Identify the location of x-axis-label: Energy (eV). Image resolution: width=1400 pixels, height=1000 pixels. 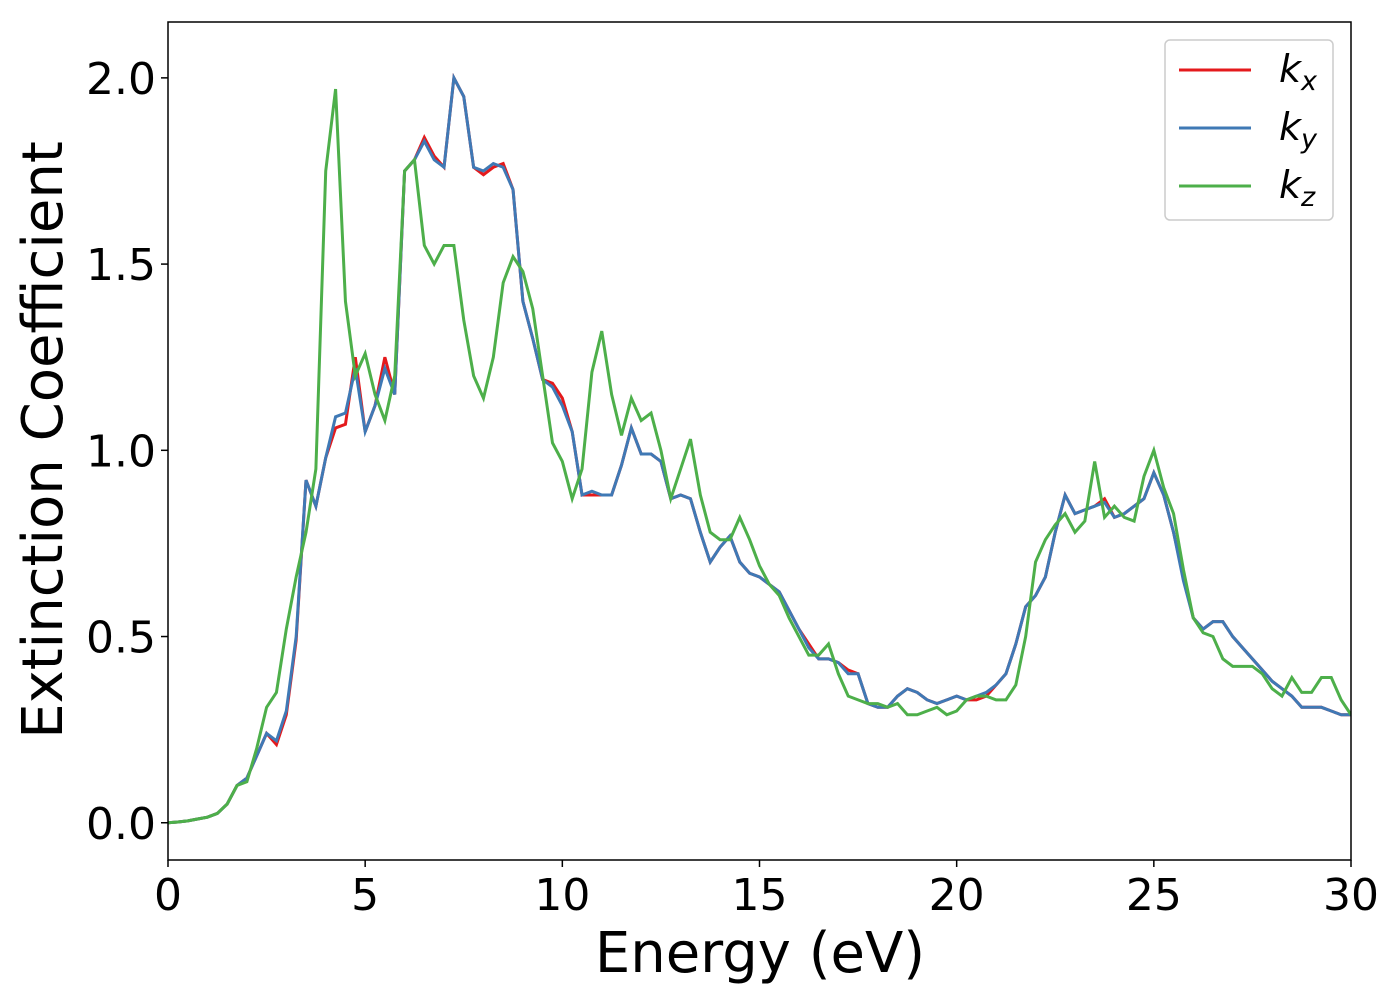
(760, 953).